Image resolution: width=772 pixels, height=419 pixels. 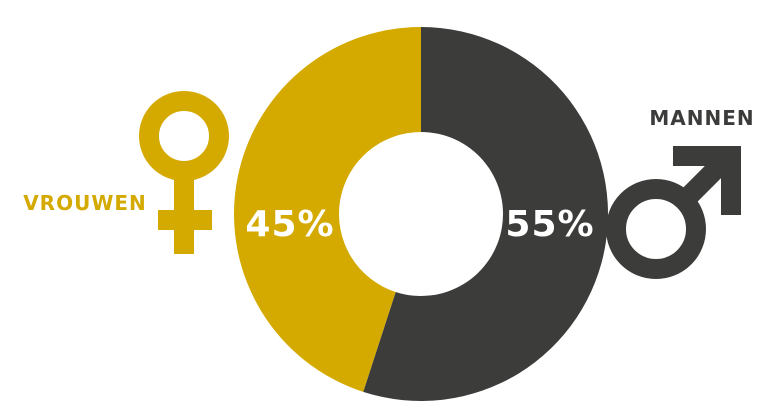 I want to click on value-label-mannen: 55%, so click(x=549, y=224).